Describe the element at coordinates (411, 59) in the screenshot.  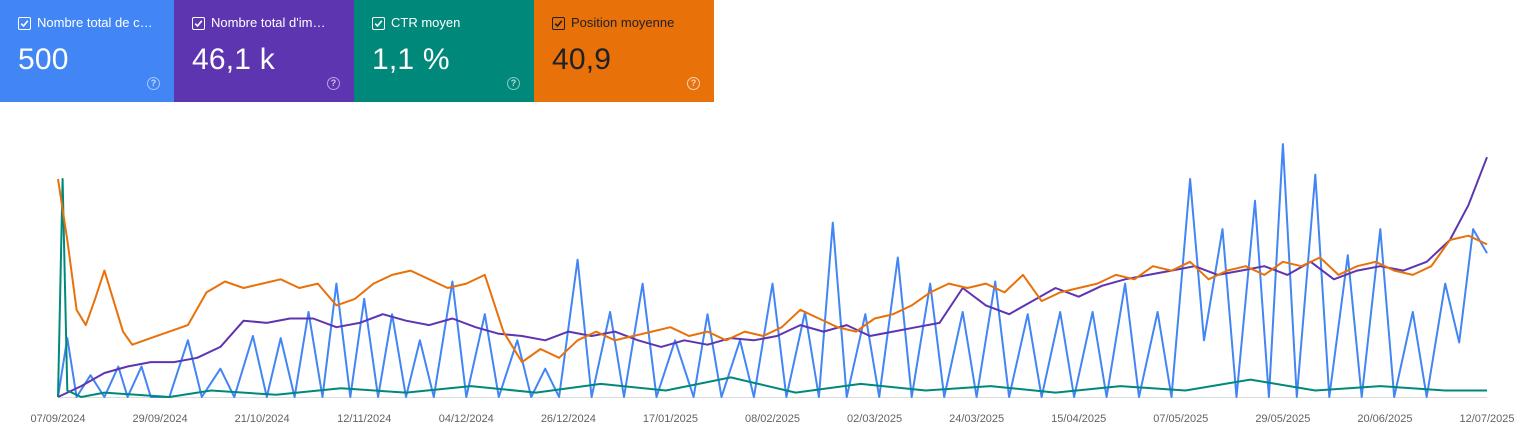
I see `metric-value: 1,1 %` at that location.